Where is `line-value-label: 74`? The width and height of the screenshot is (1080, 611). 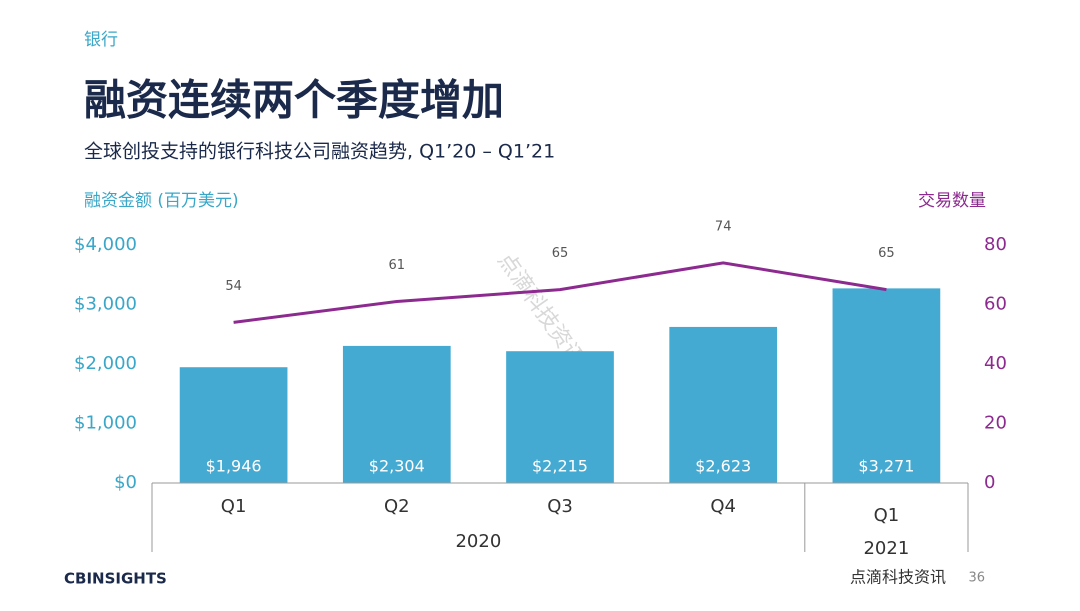
line-value-label: 74 is located at coordinates (723, 226).